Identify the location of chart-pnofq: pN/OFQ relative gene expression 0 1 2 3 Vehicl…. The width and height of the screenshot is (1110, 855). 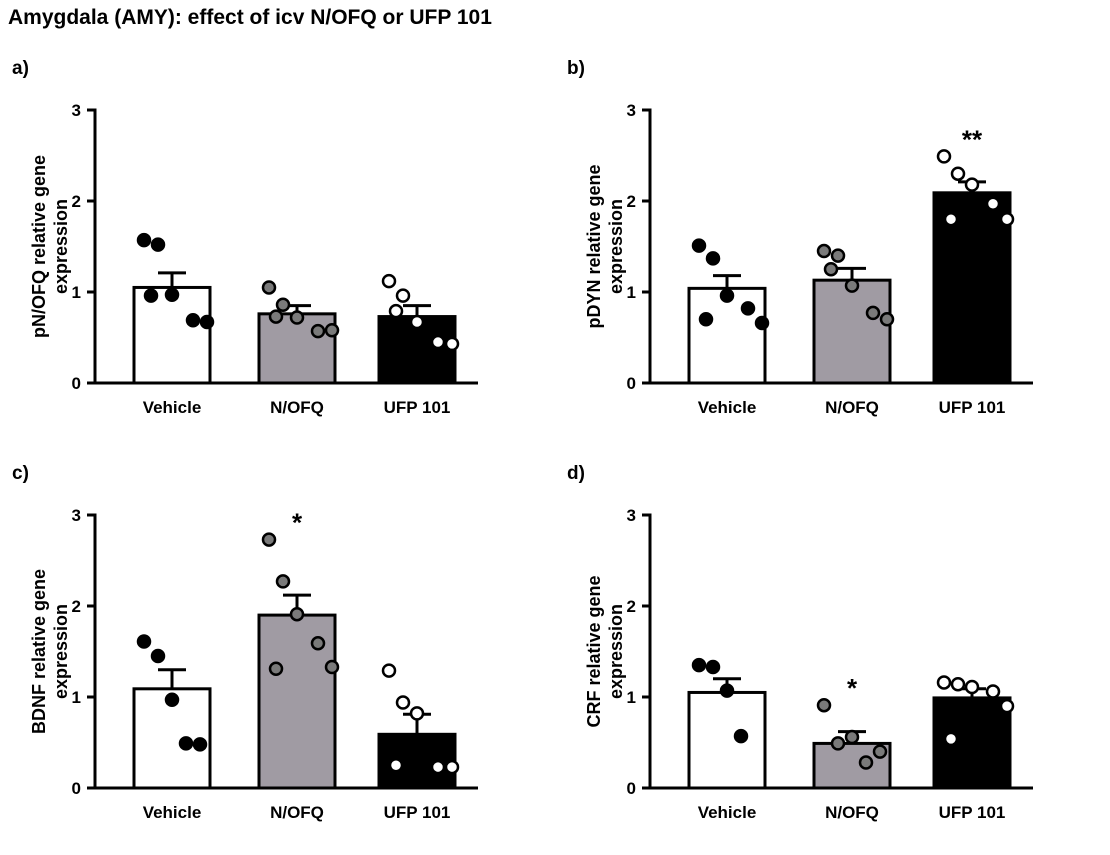
(253, 259).